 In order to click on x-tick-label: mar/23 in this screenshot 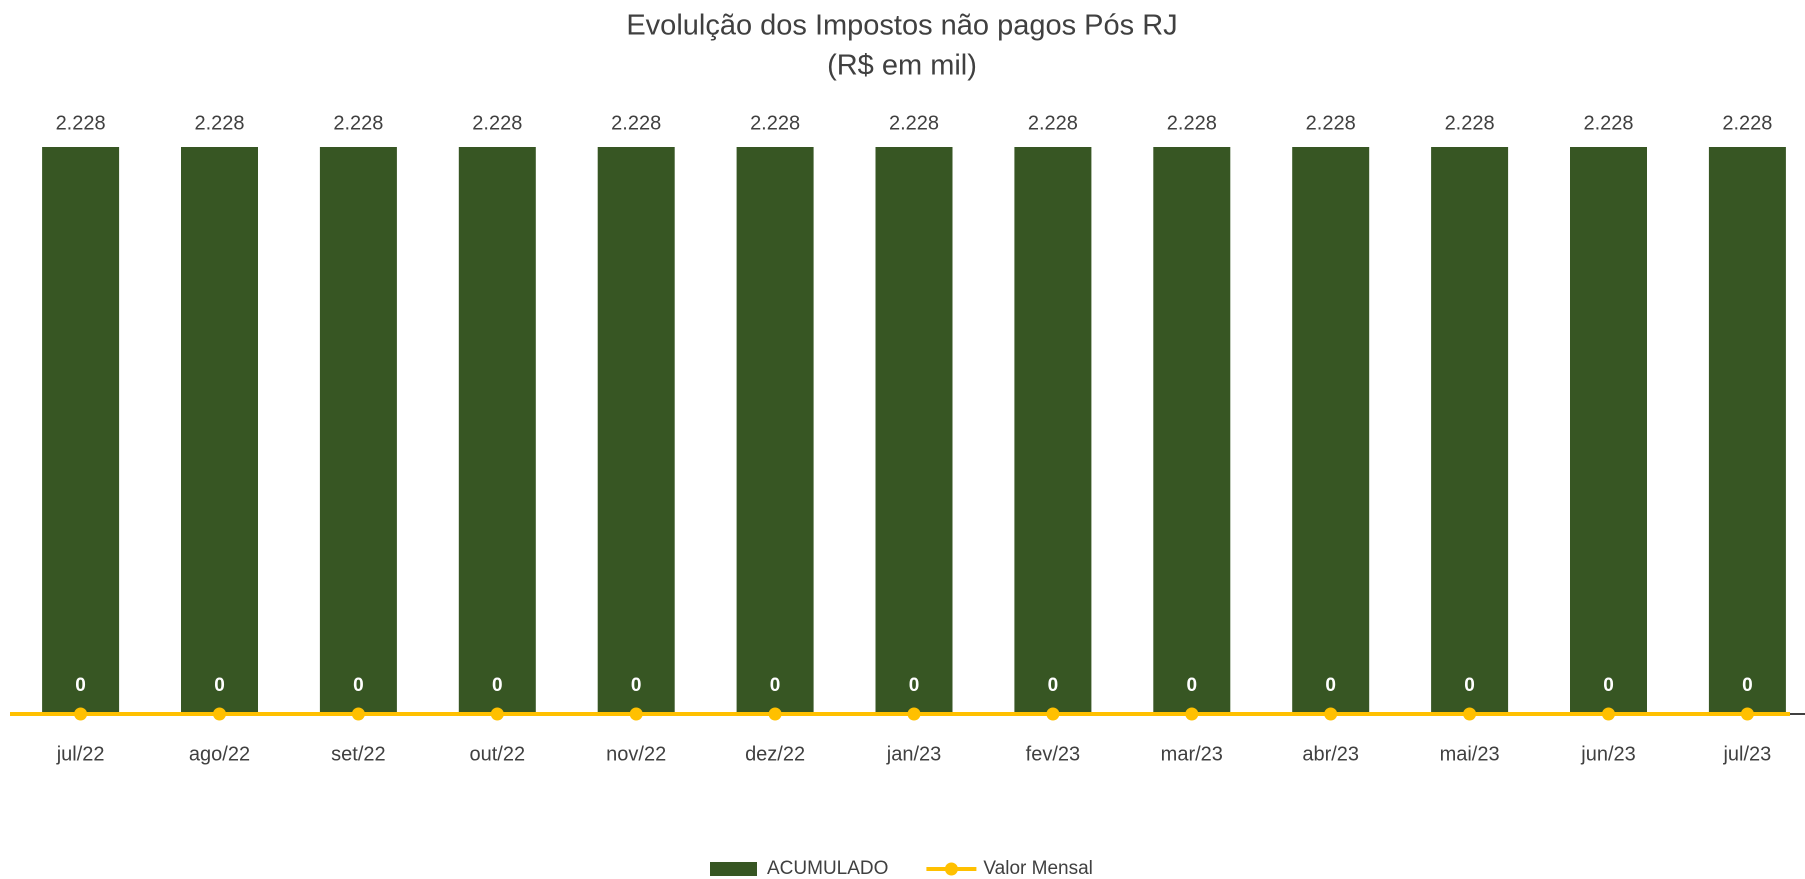, I will do `click(1192, 754)`.